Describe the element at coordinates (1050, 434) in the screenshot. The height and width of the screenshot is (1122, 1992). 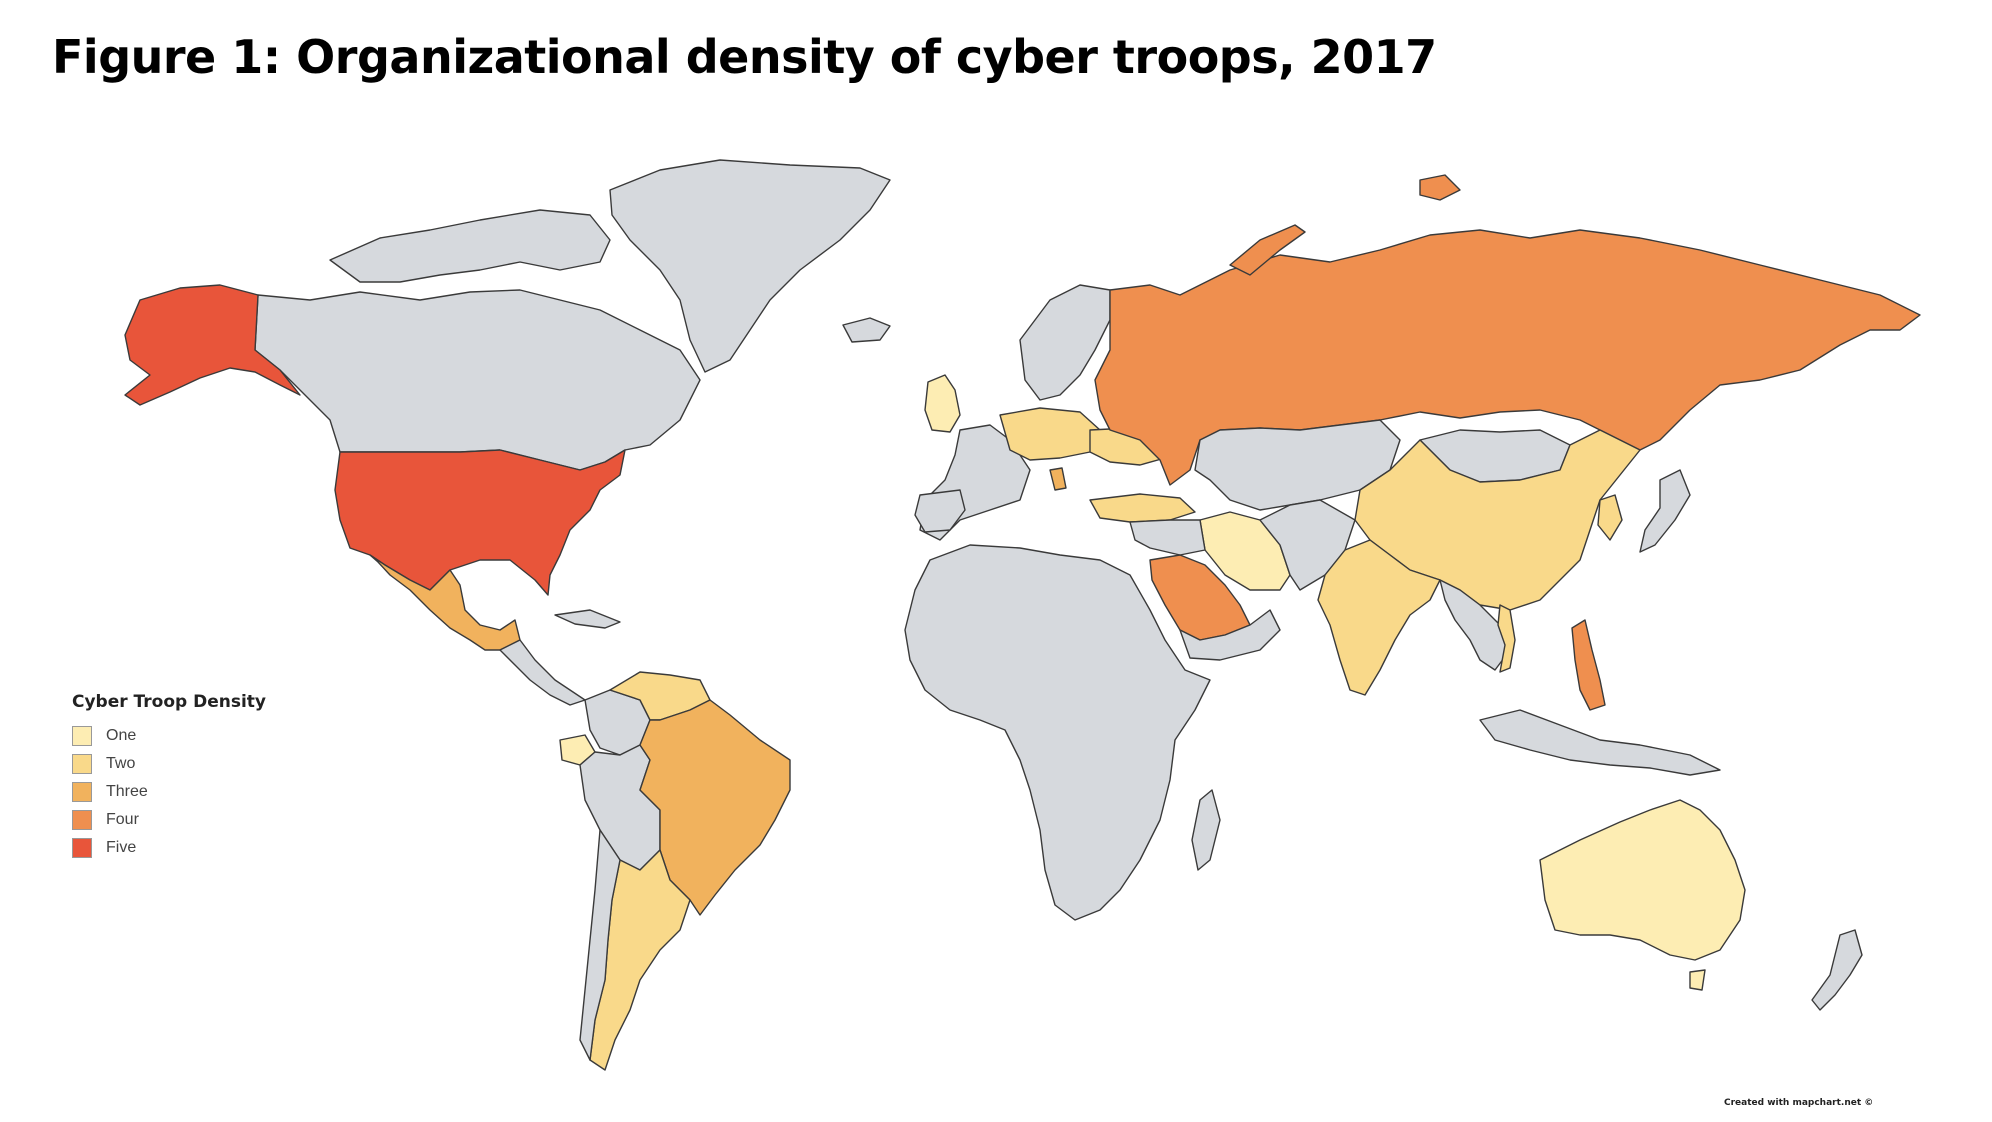
I see `region-central-europe` at that location.